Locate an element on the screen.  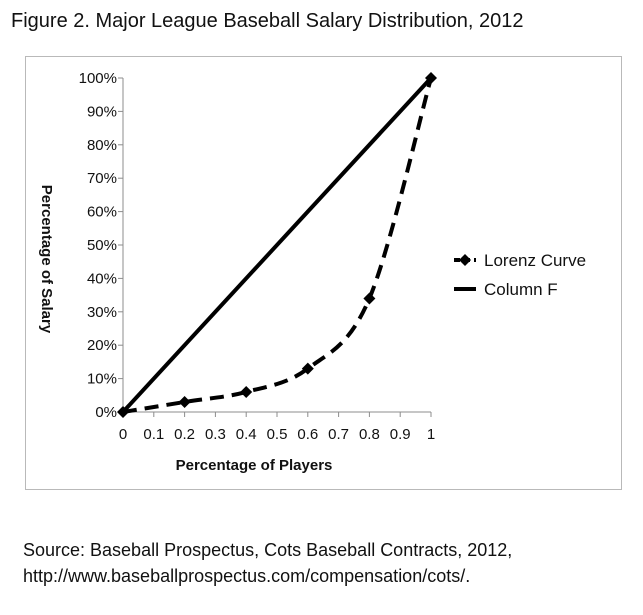
y-tick-label: 60% is located at coordinates (102, 212).